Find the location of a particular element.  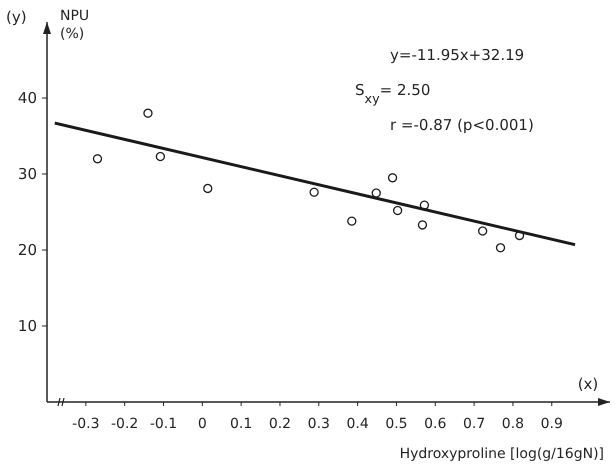

annotation: y=-11.95x+32.19 is located at coordinates (457, 55).